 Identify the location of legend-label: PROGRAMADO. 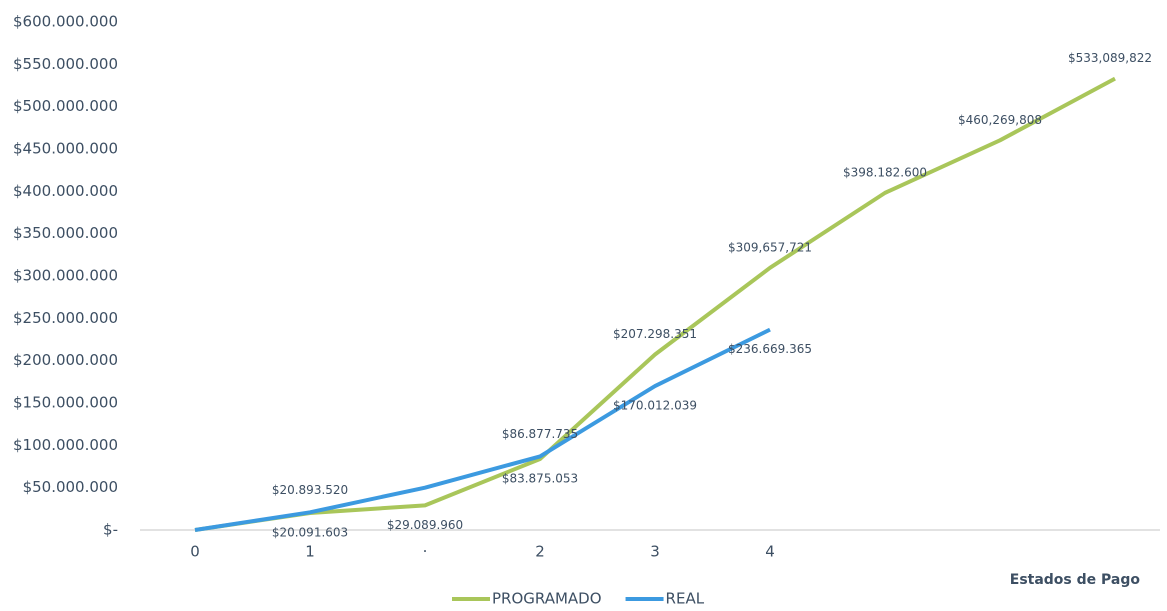
(547, 599).